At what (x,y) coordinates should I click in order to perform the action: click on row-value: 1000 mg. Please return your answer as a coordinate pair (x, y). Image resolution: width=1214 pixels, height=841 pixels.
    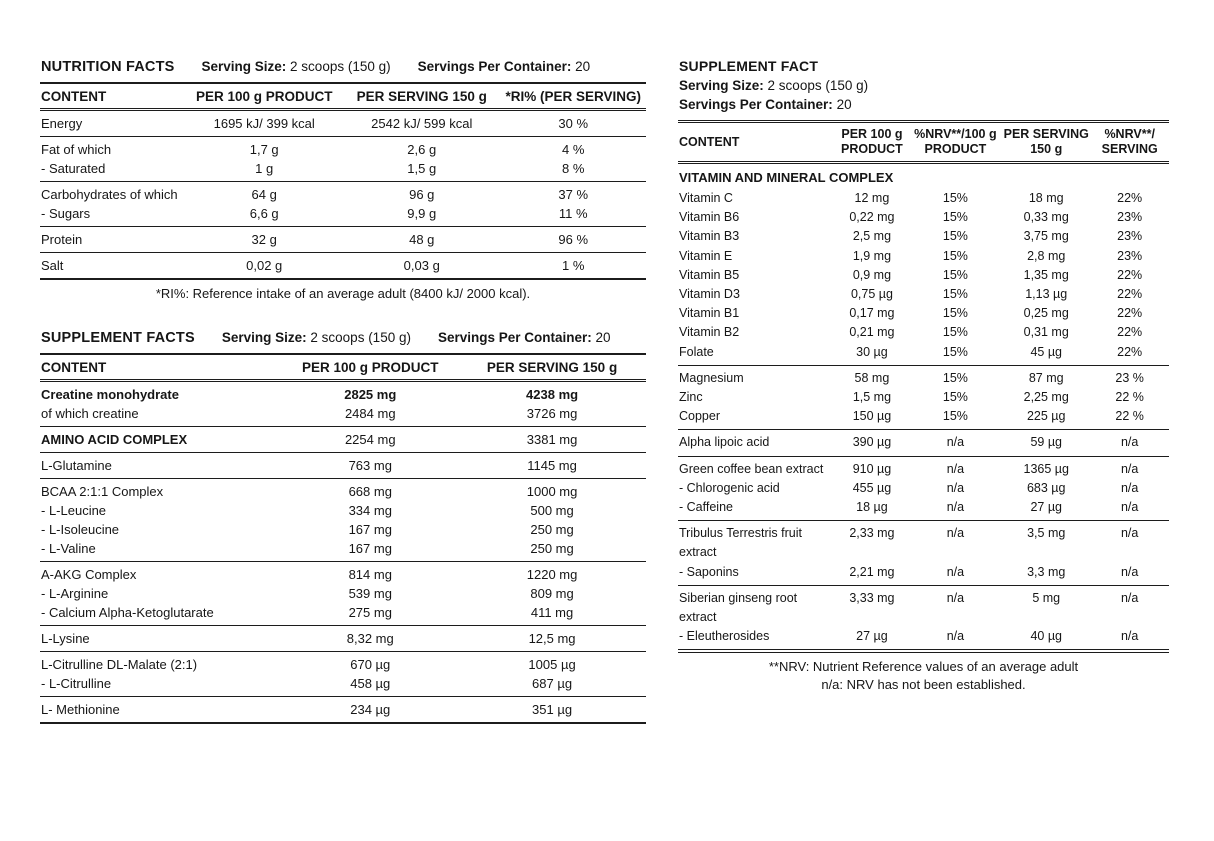
    Looking at the image, I should click on (552, 491).